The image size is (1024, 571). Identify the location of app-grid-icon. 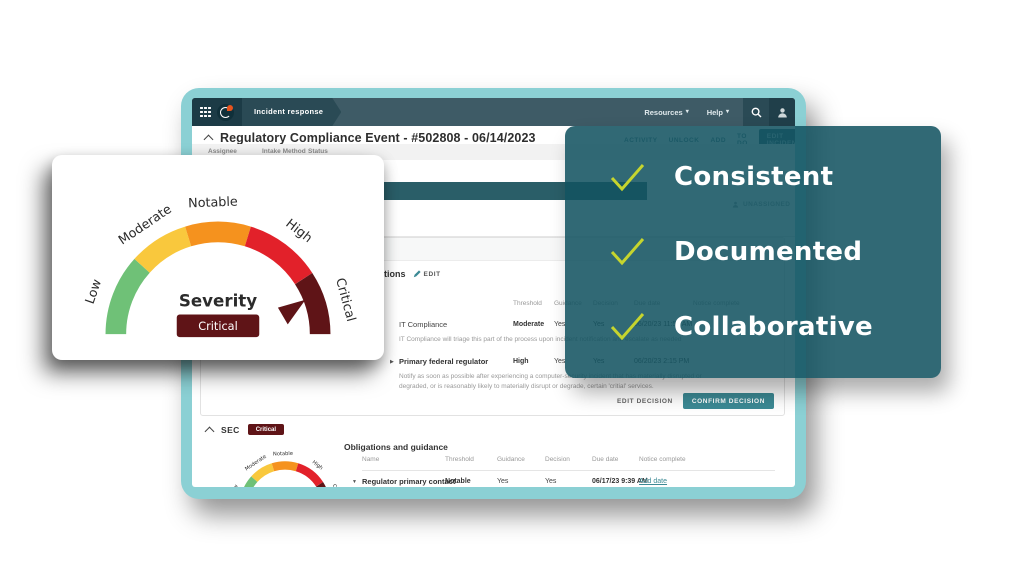
(205, 112).